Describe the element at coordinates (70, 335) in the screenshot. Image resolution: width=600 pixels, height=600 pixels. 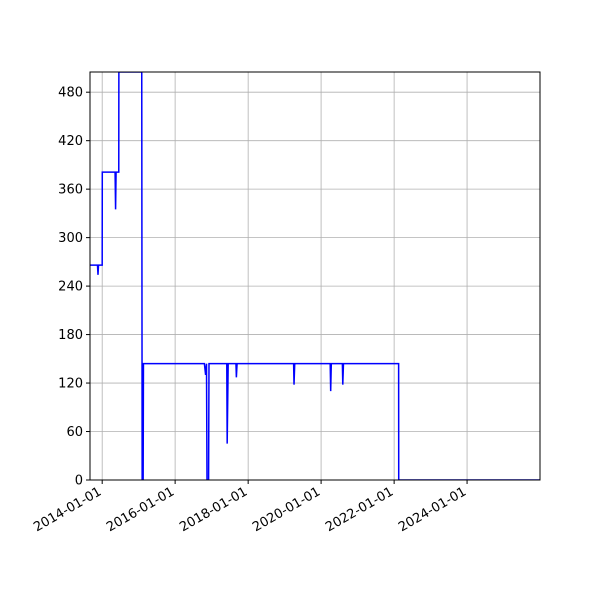
I see `y-tick-label-3: 180` at that location.